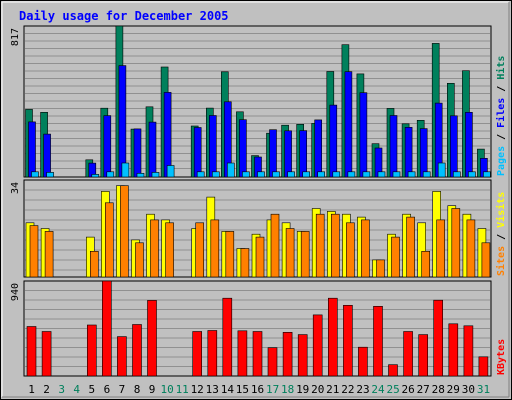 The image size is (512, 400). Describe the element at coordinates (501, 89) in the screenshot. I see `side-legend-part: /` at that location.